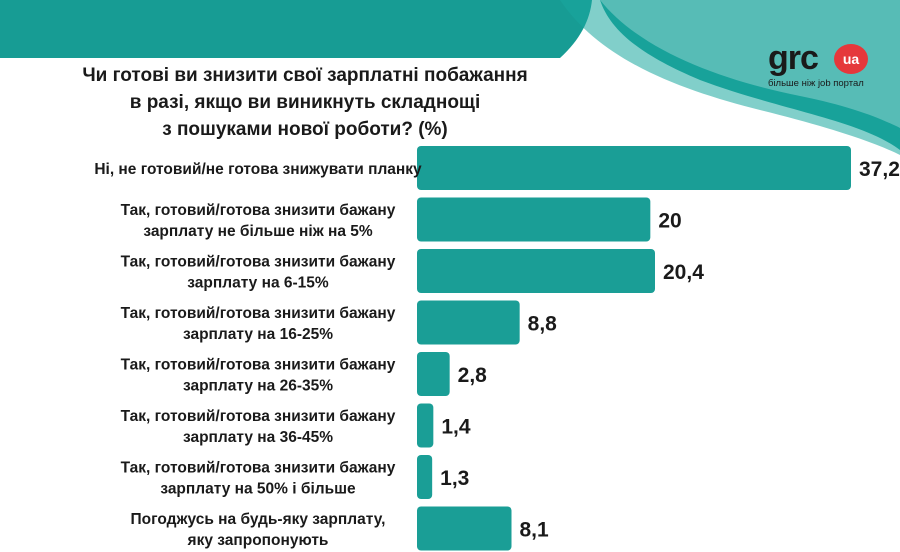 The height and width of the screenshot is (552, 900). What do you see at coordinates (543, 324) in the screenshot?
I see `bar-value-label-4: 8,8` at bounding box center [543, 324].